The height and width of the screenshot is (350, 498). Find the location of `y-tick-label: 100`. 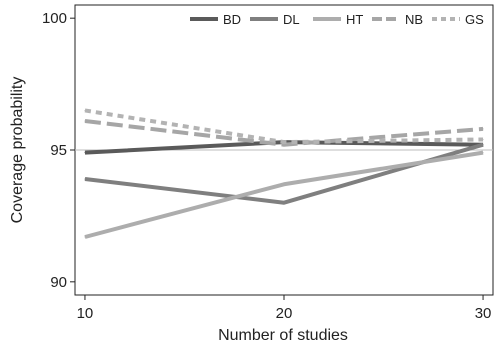

y-tick-label: 100 is located at coordinates (54, 18).